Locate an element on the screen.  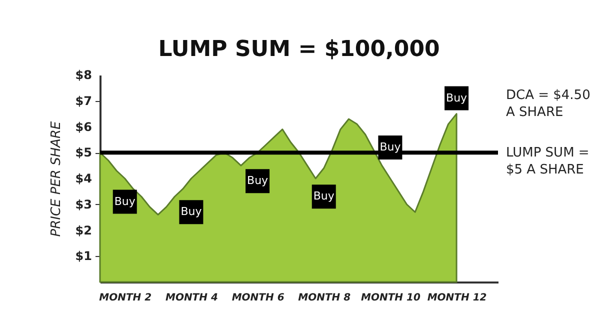
y-tick-label: $5 is located at coordinates (83, 153).